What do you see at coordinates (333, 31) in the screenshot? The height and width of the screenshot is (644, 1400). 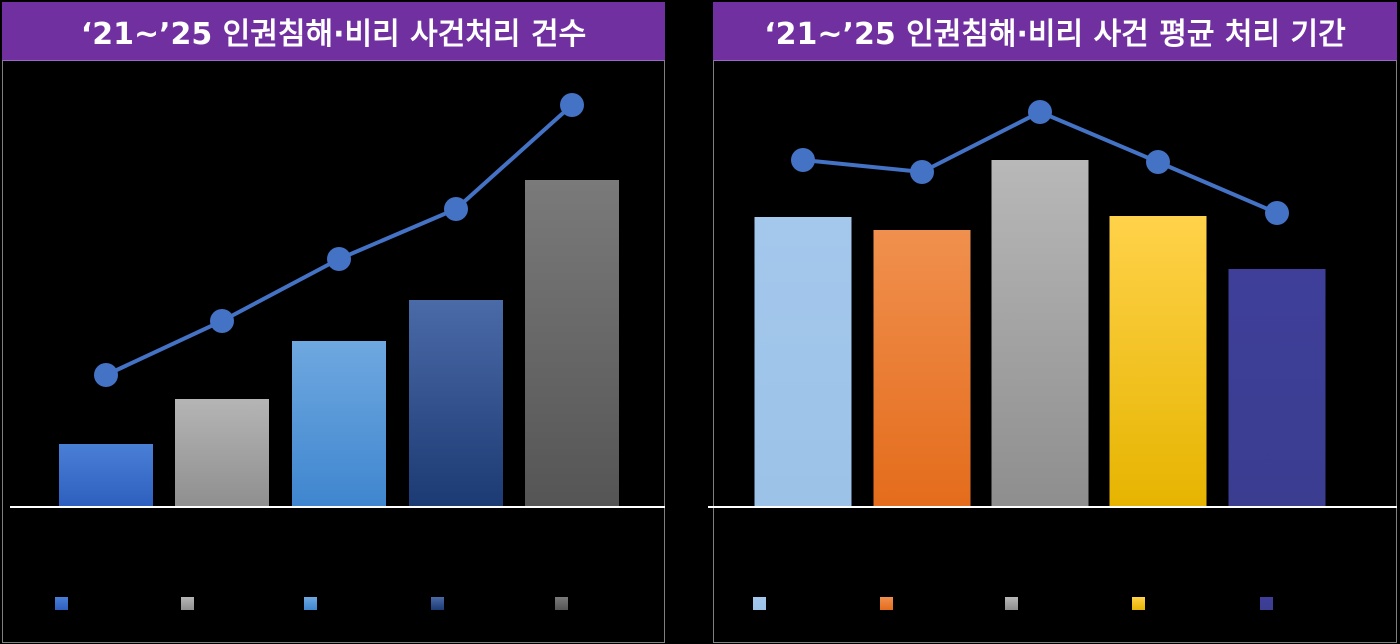 I see `chart-title-left: ‘21~’25 인권침해·비리 사건처리 건수` at bounding box center [333, 31].